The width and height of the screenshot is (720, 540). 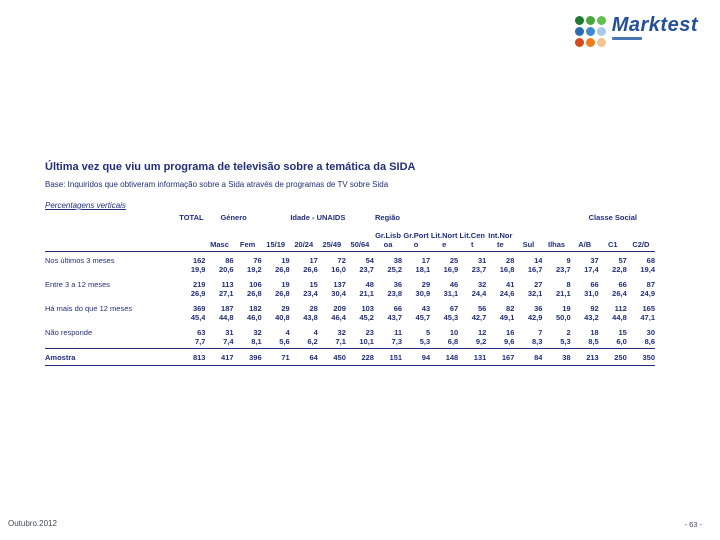 What do you see at coordinates (256, 341) in the screenshot?
I see `cell-percent: 8,1` at bounding box center [256, 341].